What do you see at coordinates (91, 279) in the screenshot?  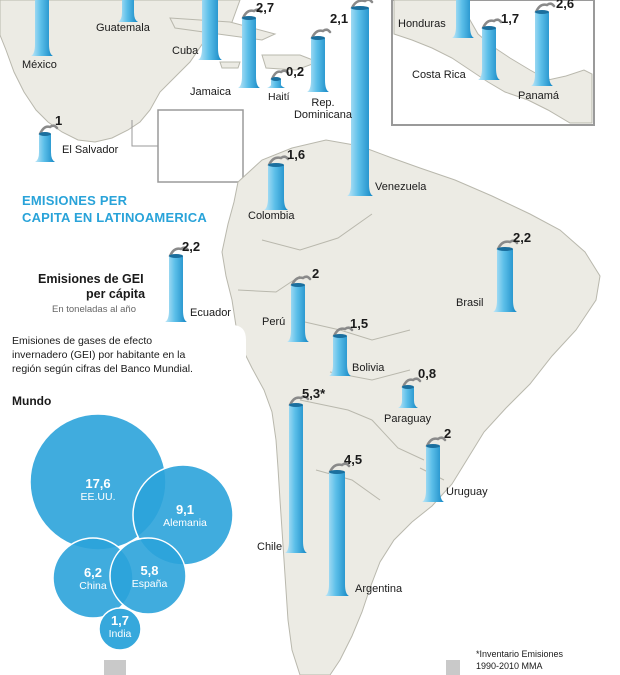 I see `legend-title-line-1: Emisiones de GEI` at bounding box center [91, 279].